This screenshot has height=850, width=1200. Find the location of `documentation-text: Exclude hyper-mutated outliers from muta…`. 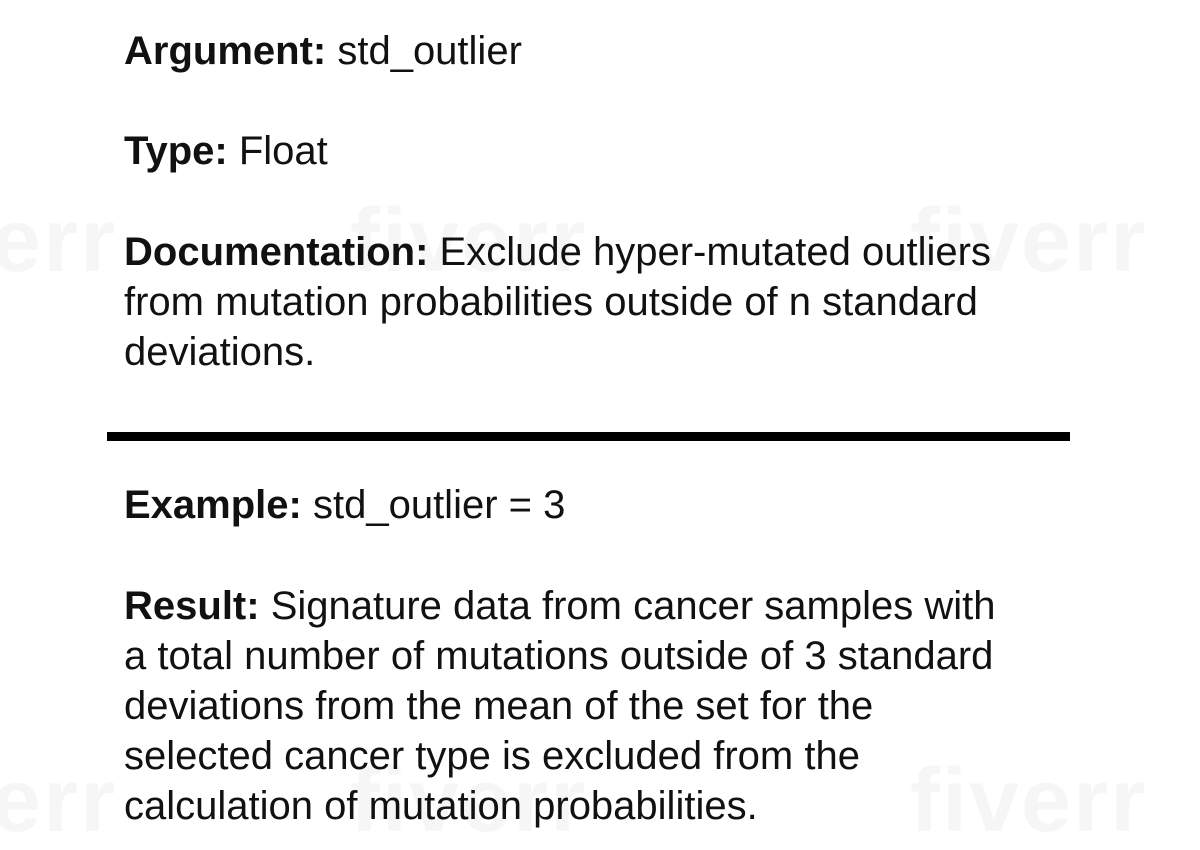

documentation-text: Exclude hyper-mutated outliers from muta… is located at coordinates (557, 302).